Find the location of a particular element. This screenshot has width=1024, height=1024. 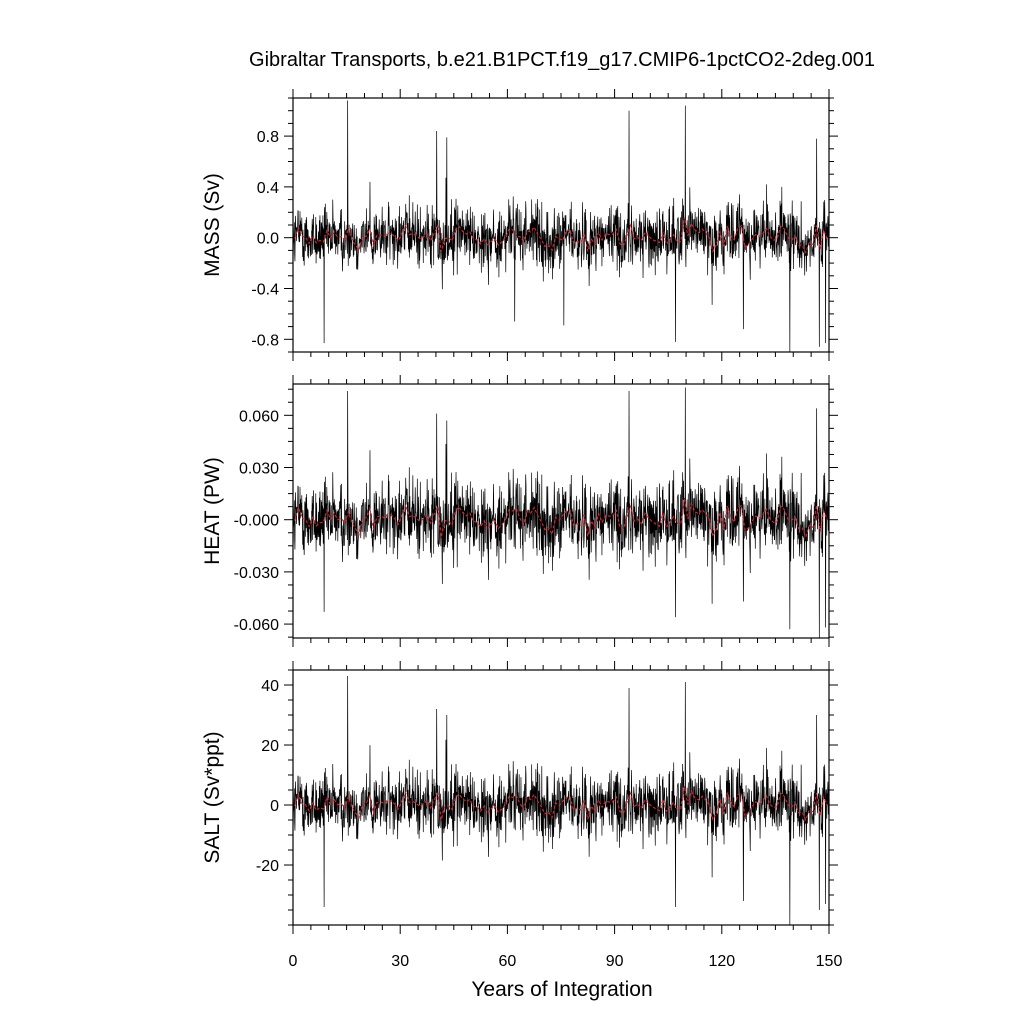

y-axis-label: SALT (Sv*ppt) is located at coordinates (212, 797).